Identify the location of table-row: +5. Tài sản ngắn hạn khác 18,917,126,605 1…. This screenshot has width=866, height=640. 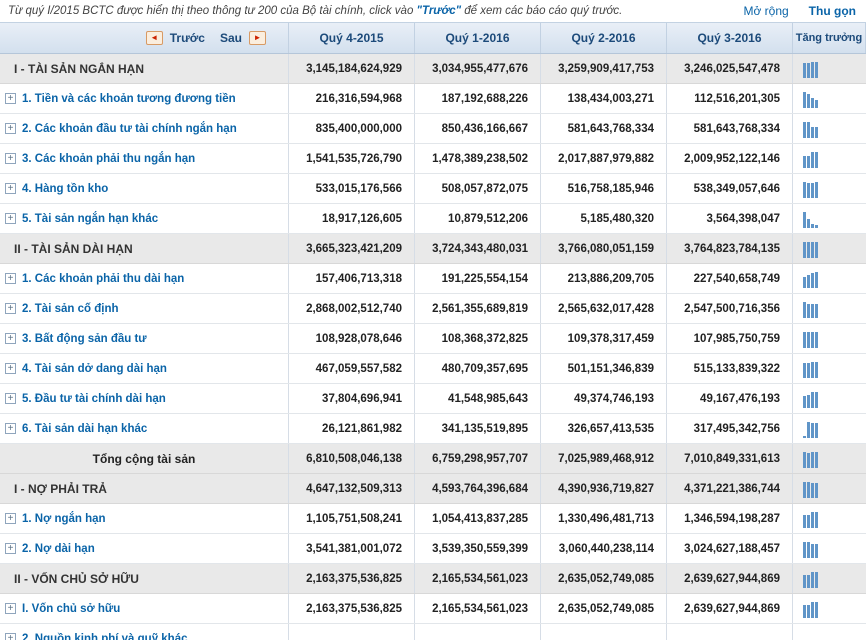
(433, 219).